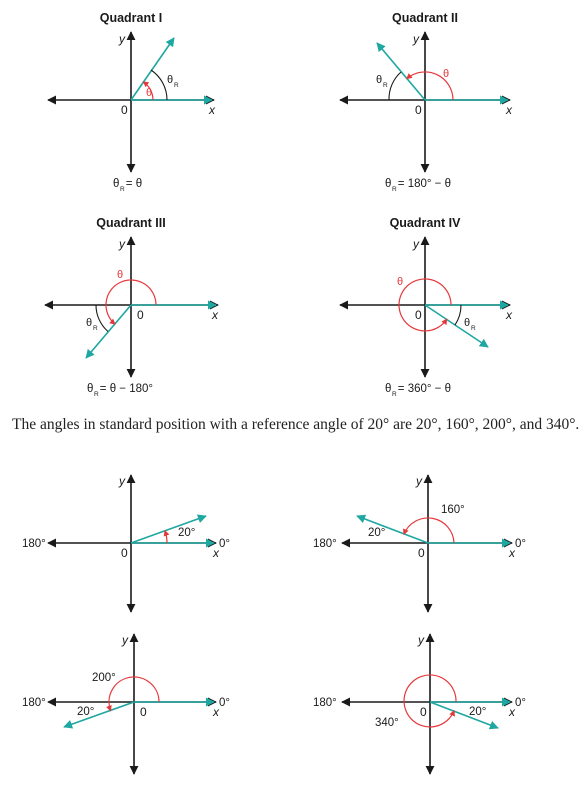 The height and width of the screenshot is (790, 585). I want to click on example-200-diagram: 200° 20° 180° 0° y x 0, so click(126, 704).